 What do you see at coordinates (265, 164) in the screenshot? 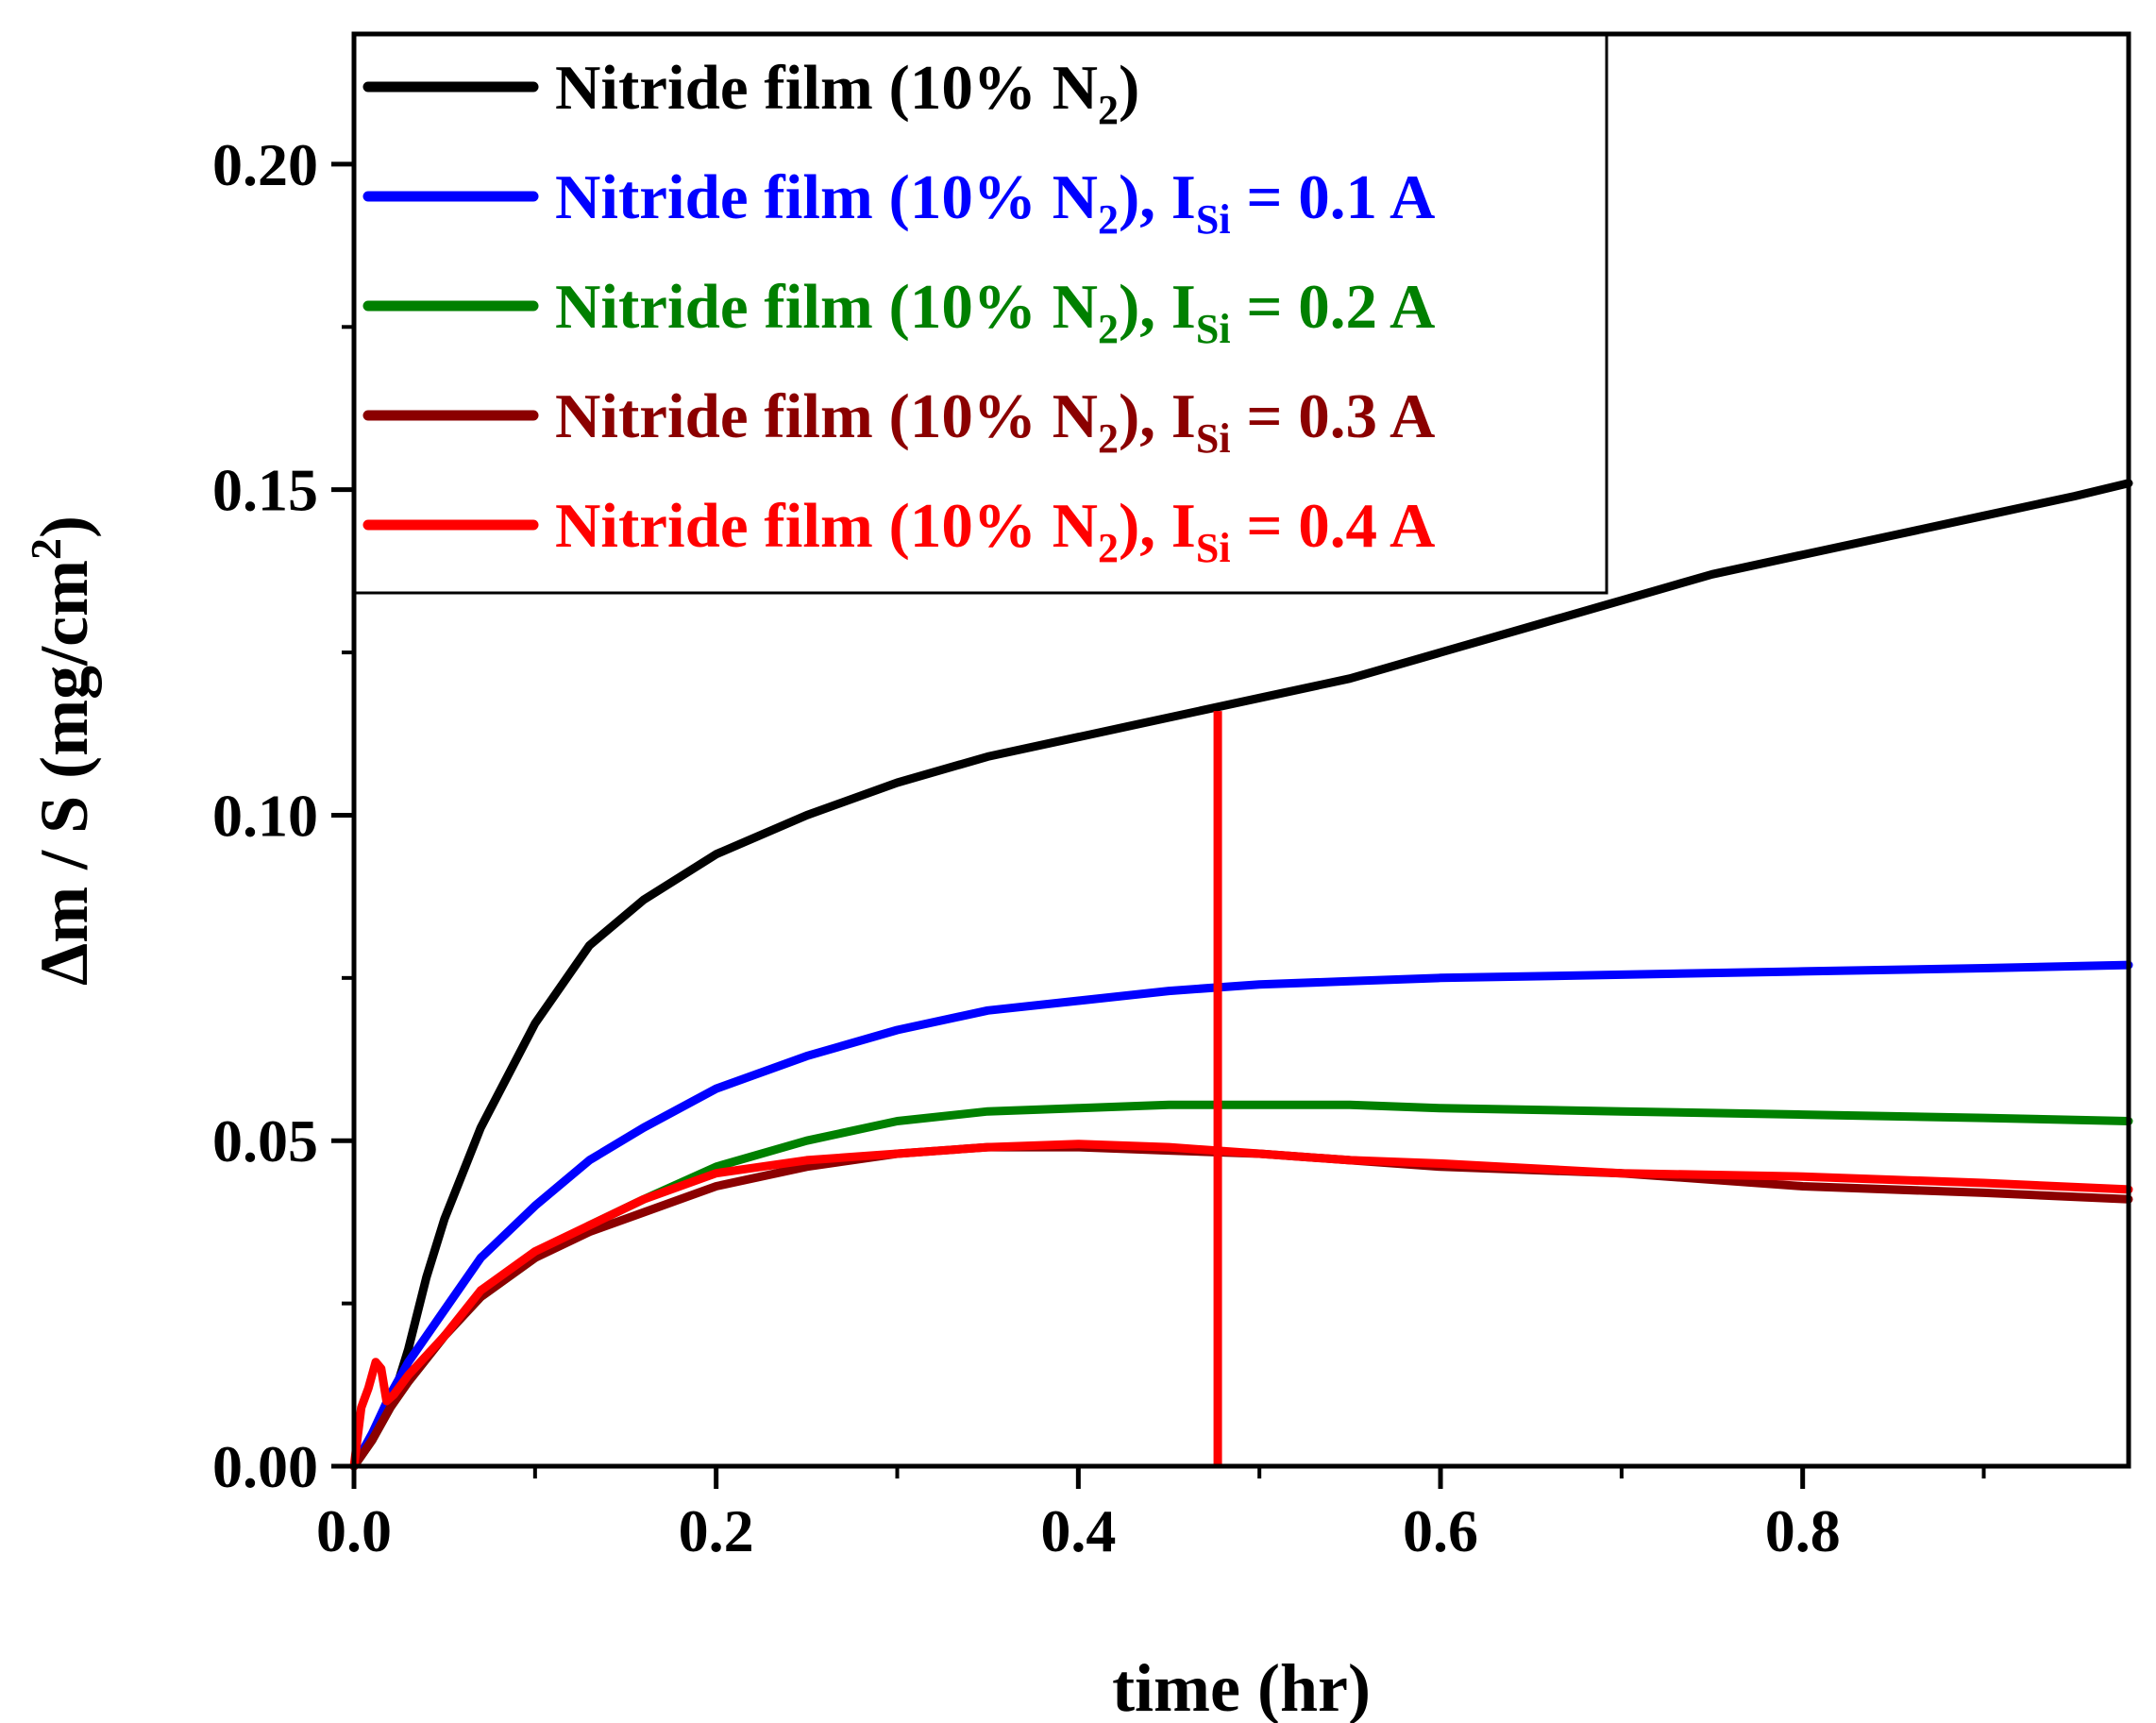
I see `y-tick-label-4: 0.20` at bounding box center [265, 164].